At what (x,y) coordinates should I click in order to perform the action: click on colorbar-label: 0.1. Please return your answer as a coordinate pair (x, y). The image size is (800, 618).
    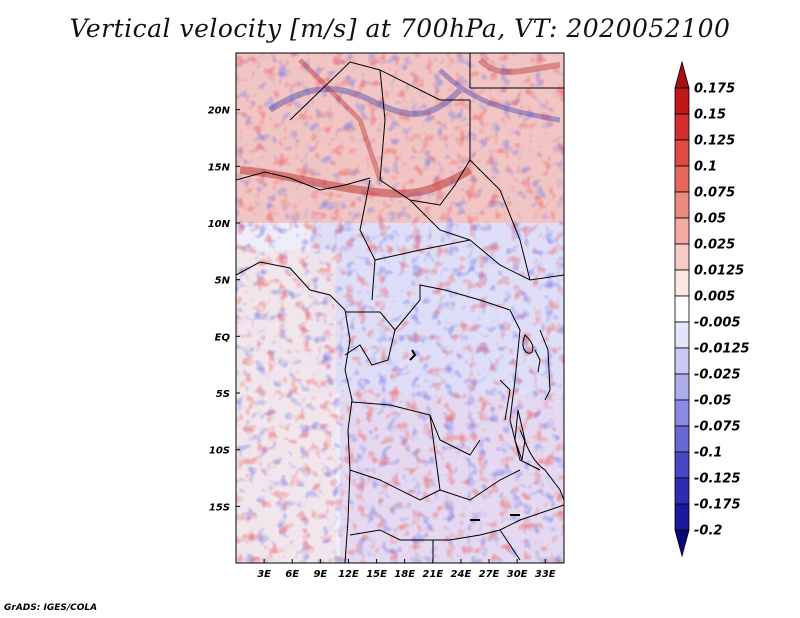
    Looking at the image, I should click on (705, 167).